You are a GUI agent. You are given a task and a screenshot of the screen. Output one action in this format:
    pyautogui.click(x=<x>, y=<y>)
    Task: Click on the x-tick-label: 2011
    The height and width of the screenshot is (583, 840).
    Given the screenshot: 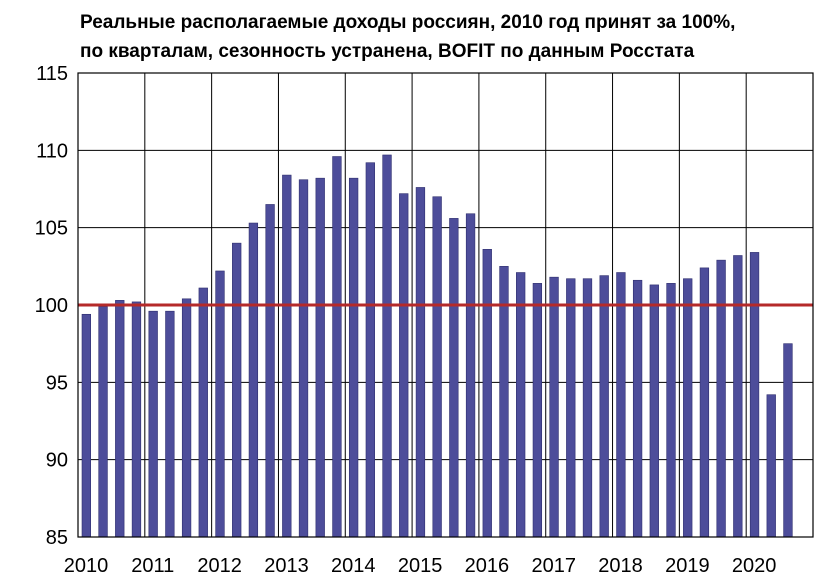 What is the action you would take?
    pyautogui.click(x=152, y=566)
    